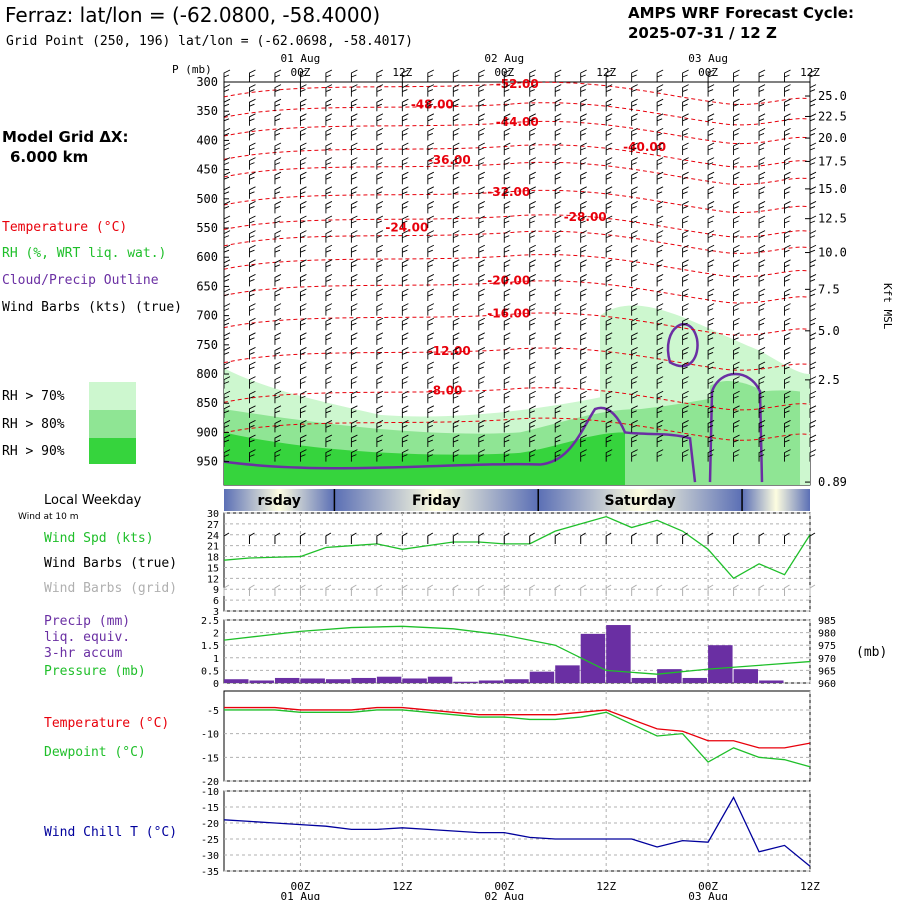 The image size is (900, 900). Describe the element at coordinates (810, 72) in the screenshot. I see `time-tick-label-top: 12Z` at that location.